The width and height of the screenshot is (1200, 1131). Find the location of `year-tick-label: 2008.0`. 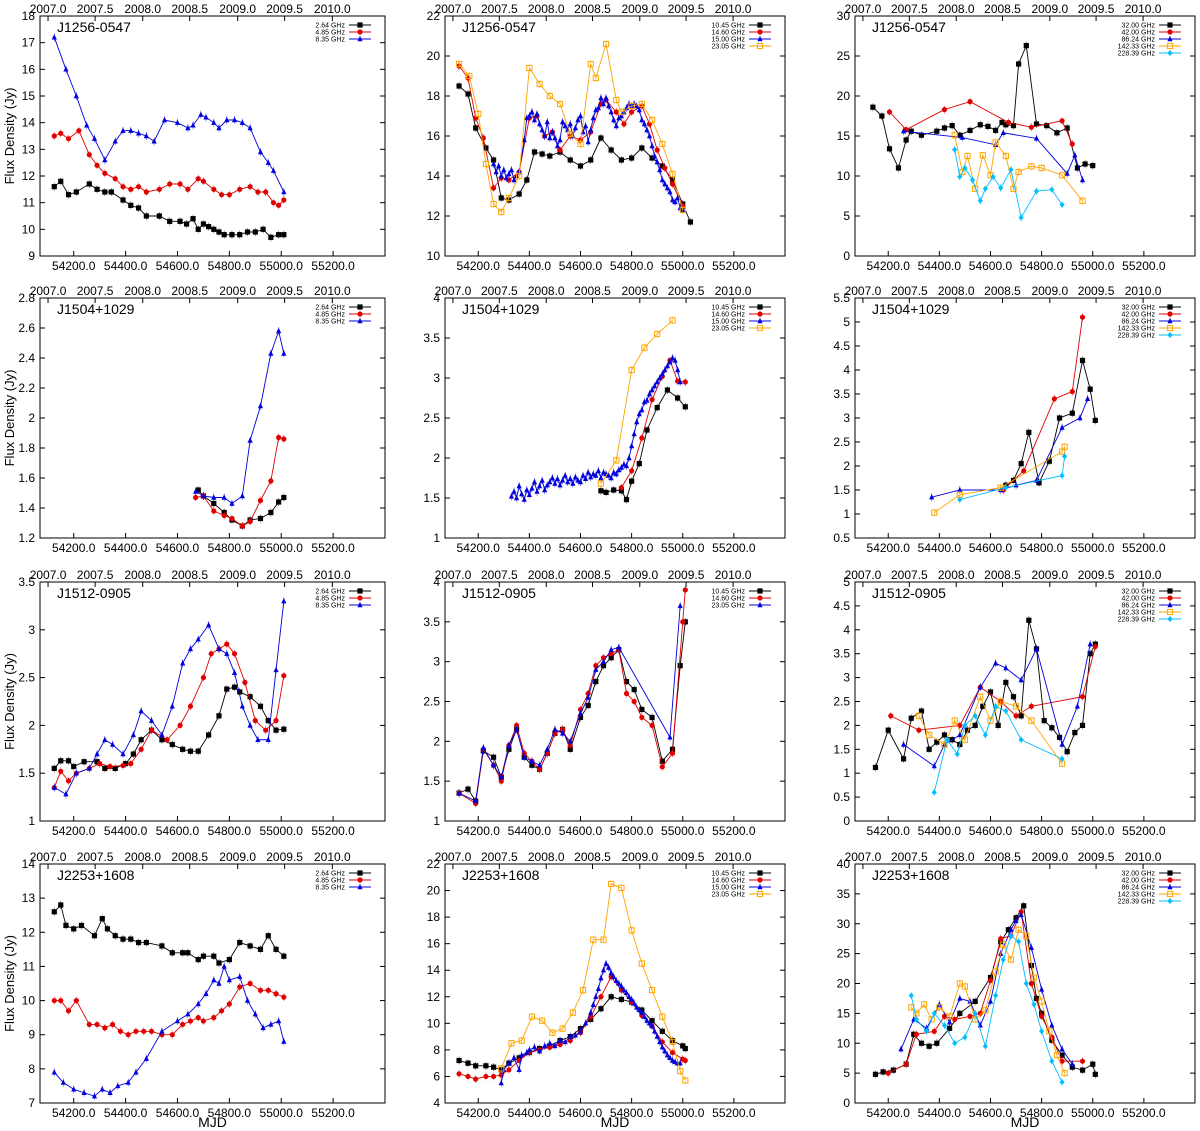

year-tick-label: 2008.0 is located at coordinates (956, 9).